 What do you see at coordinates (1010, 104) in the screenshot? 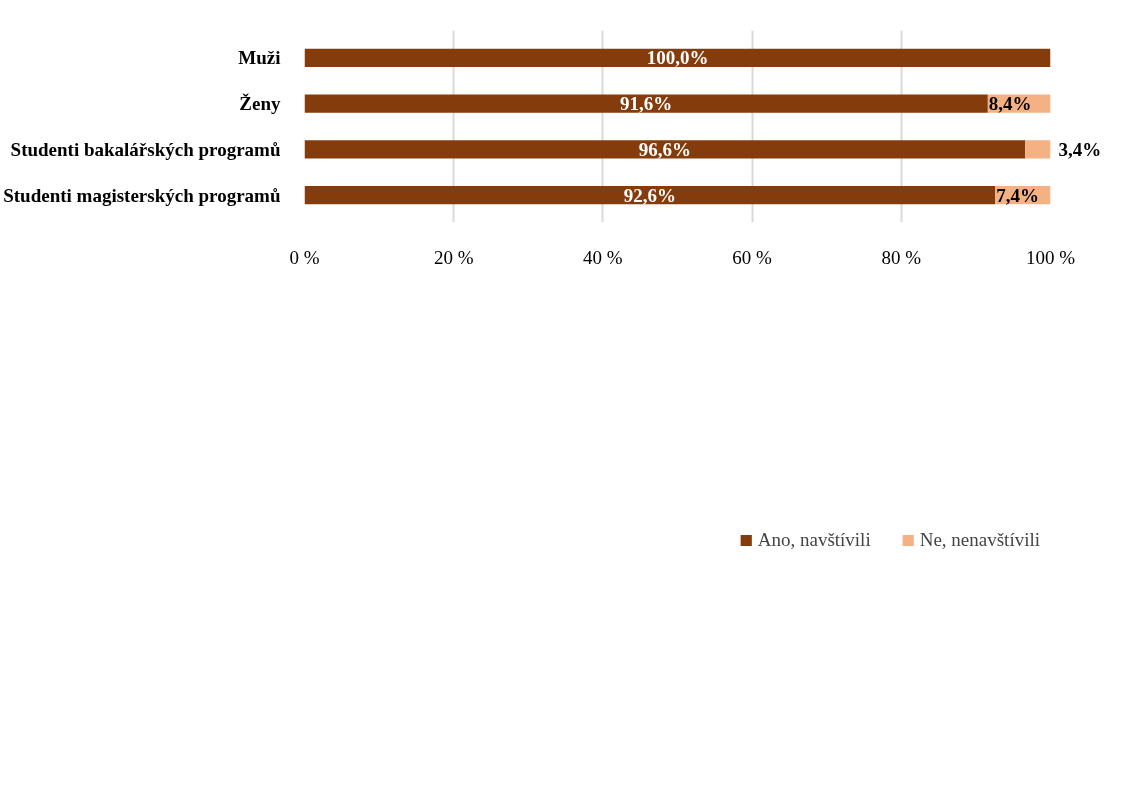
I see `data-label: 8,4%` at bounding box center [1010, 104].